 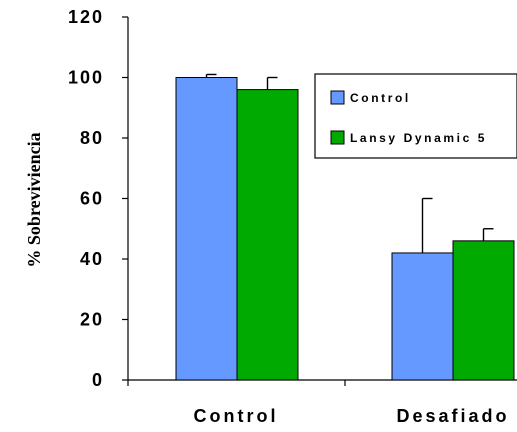 I want to click on y-tick-label: 40, so click(x=92, y=259).